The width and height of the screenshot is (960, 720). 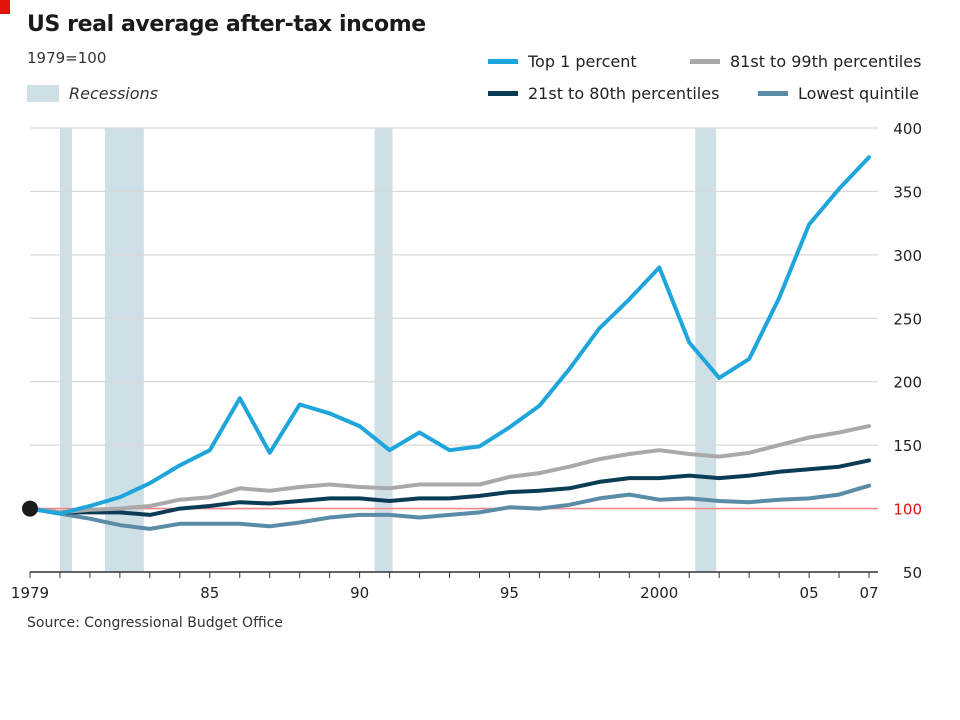 I want to click on brand-accent-tag, so click(x=5, y=7).